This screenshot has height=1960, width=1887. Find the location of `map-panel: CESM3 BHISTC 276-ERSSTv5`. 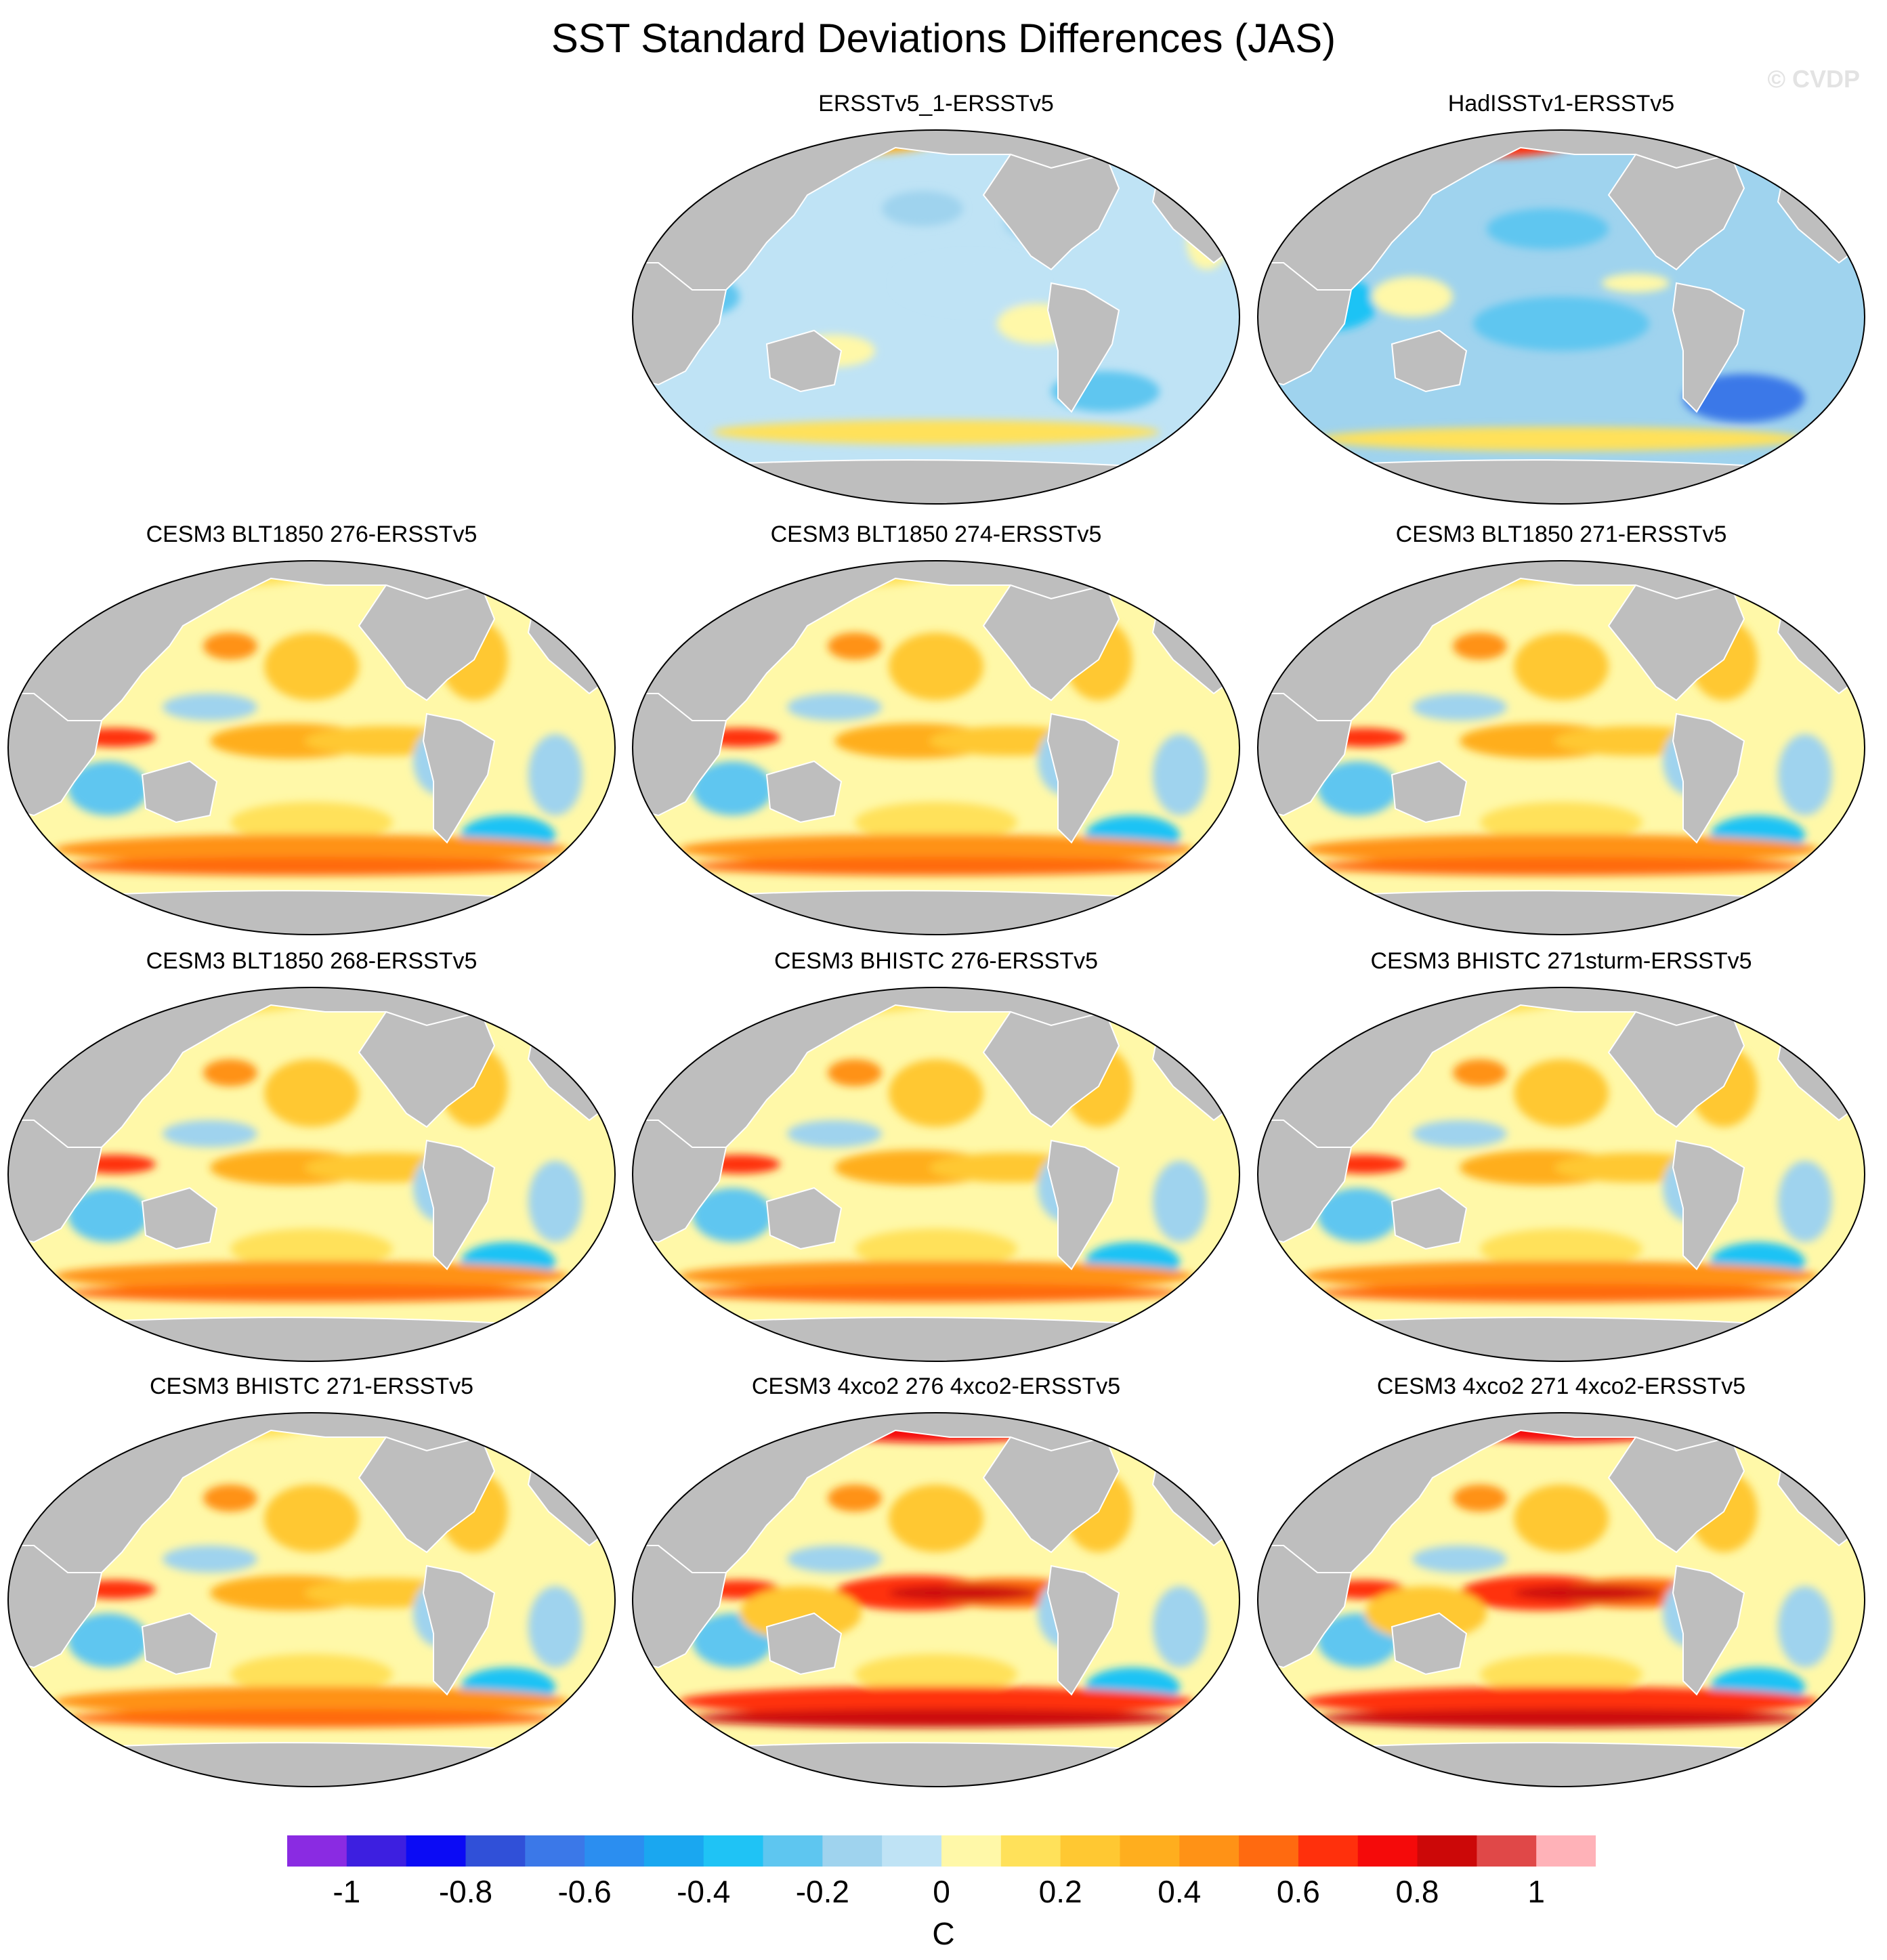

map-panel: CESM3 BHISTC 276-ERSSTv5 is located at coordinates (936, 1158).